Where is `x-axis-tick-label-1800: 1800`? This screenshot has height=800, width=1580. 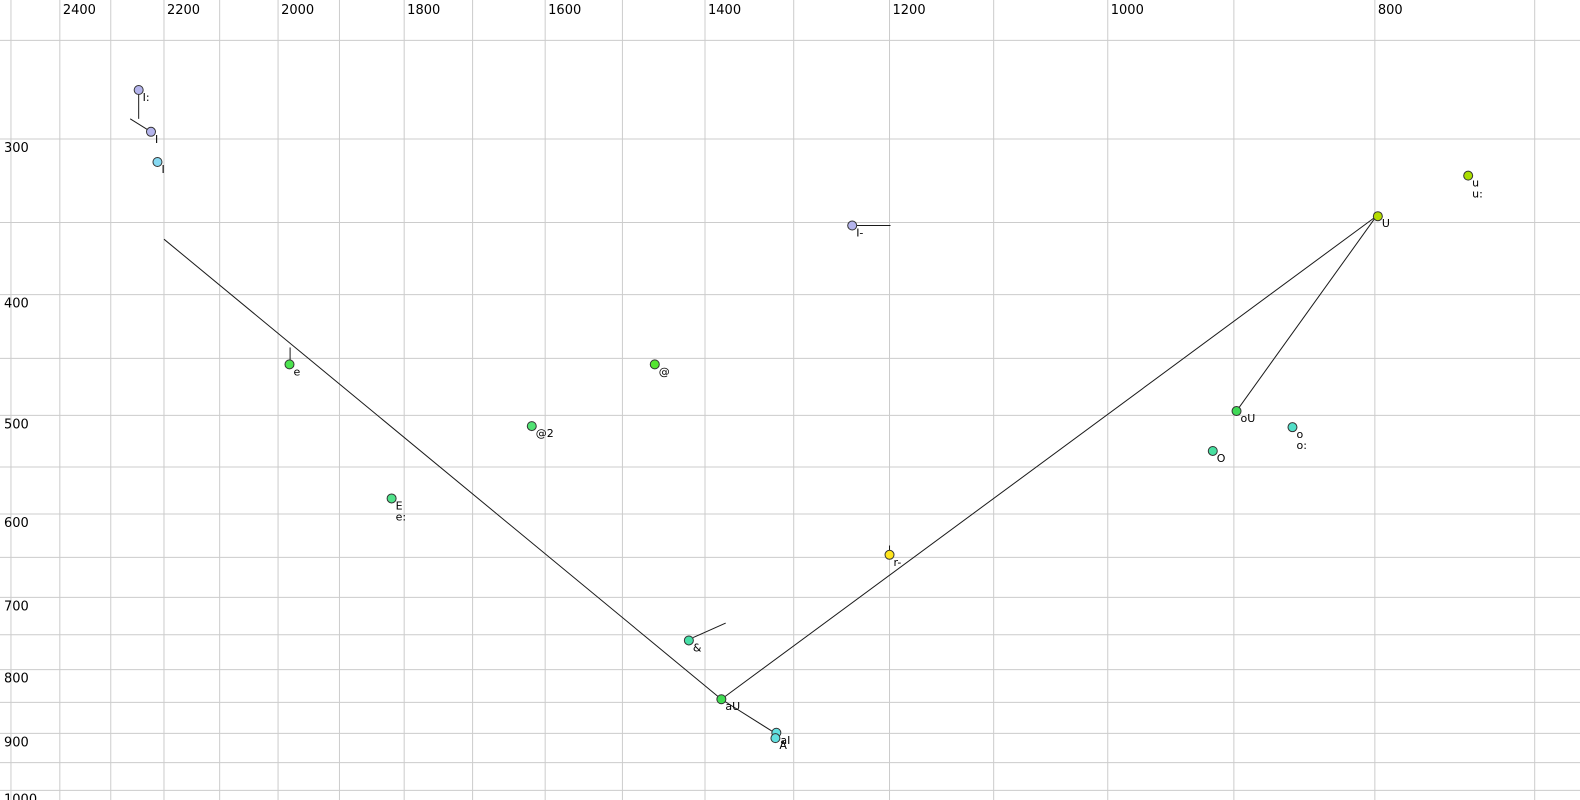
x-axis-tick-label-1800: 1800 is located at coordinates (423, 10).